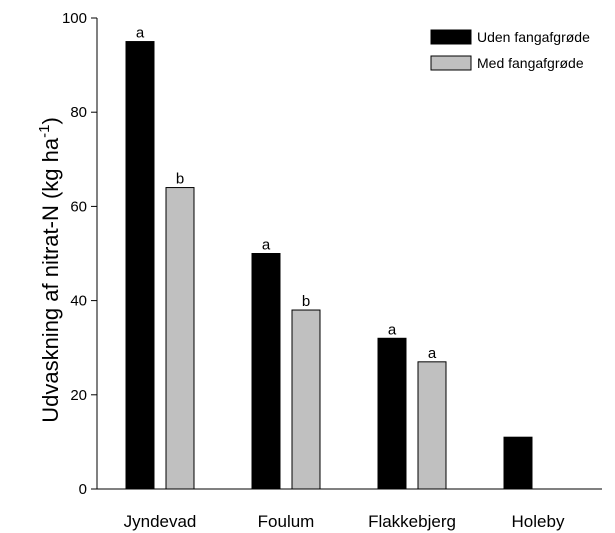 The image size is (615, 533). What do you see at coordinates (44, 131) in the screenshot?
I see `y-axis-label-superscript: -1` at bounding box center [44, 131].